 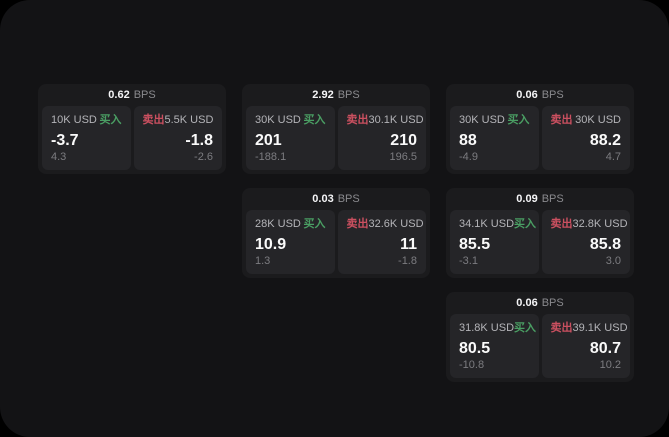 What do you see at coordinates (86, 138) in the screenshot?
I see `buy-panel: 10K USD 买入 -3.7 4.3` at bounding box center [86, 138].